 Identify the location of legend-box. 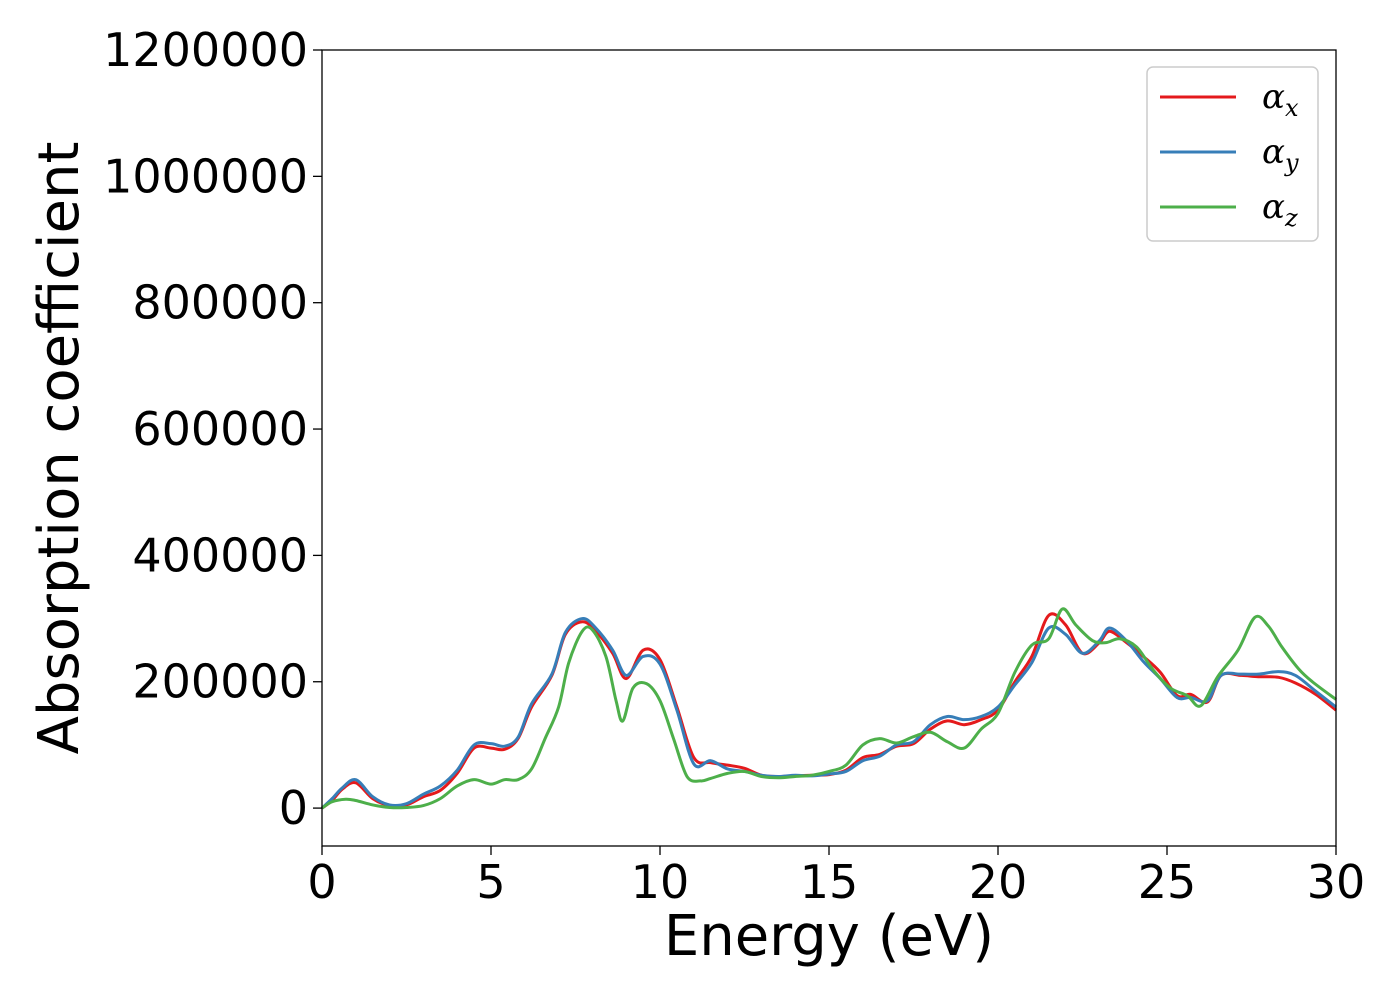
(1232, 154).